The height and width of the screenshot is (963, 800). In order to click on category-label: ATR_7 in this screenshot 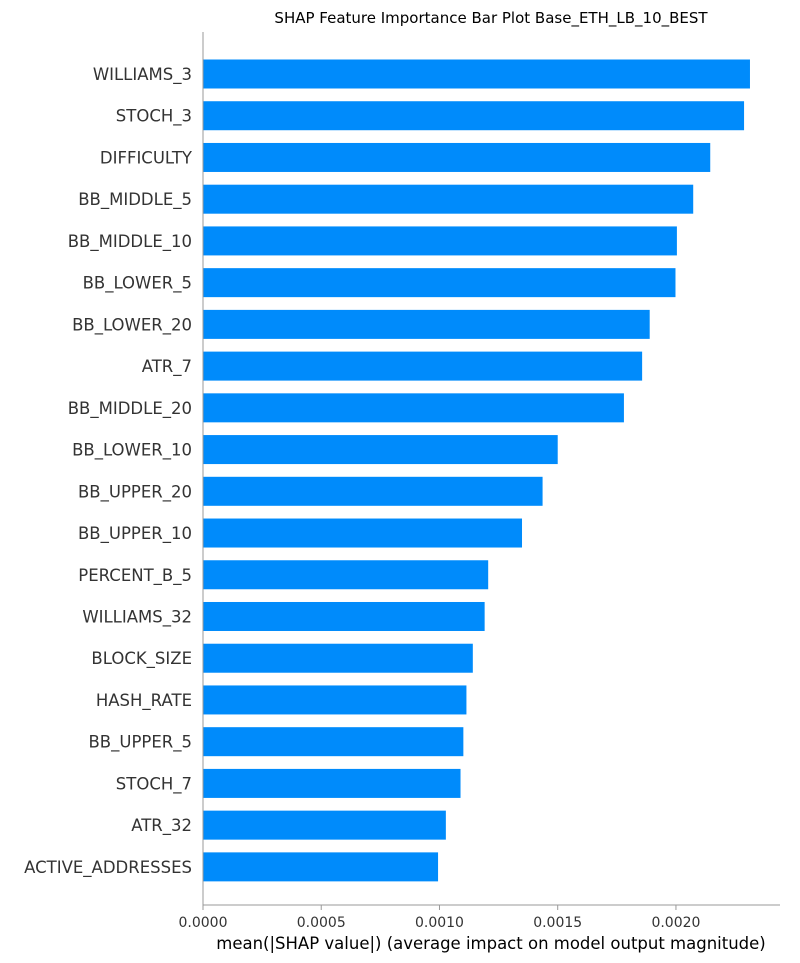, I will do `click(167, 367)`.